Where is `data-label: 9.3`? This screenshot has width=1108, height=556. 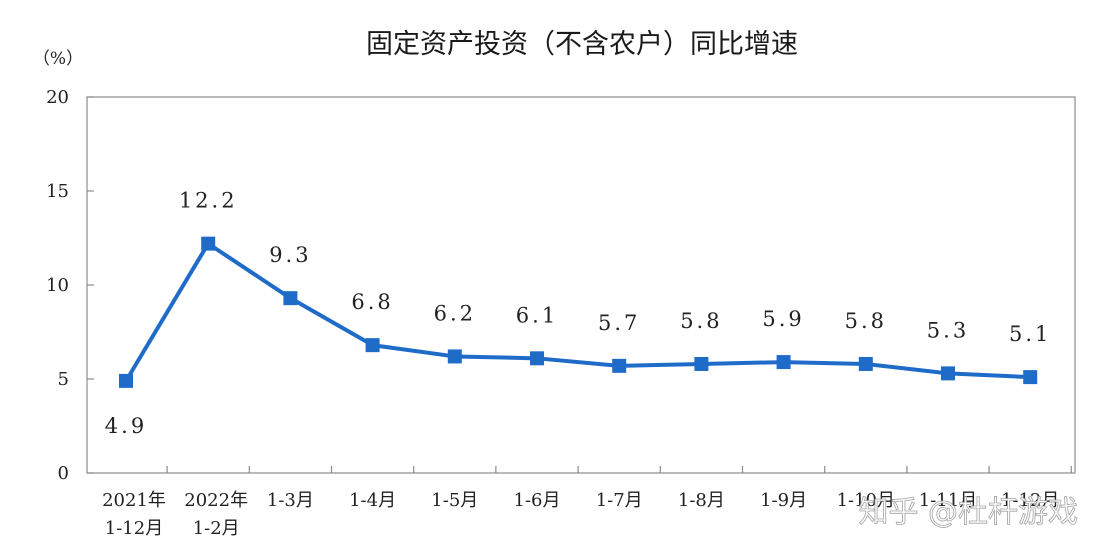
data-label: 9.3 is located at coordinates (290, 255).